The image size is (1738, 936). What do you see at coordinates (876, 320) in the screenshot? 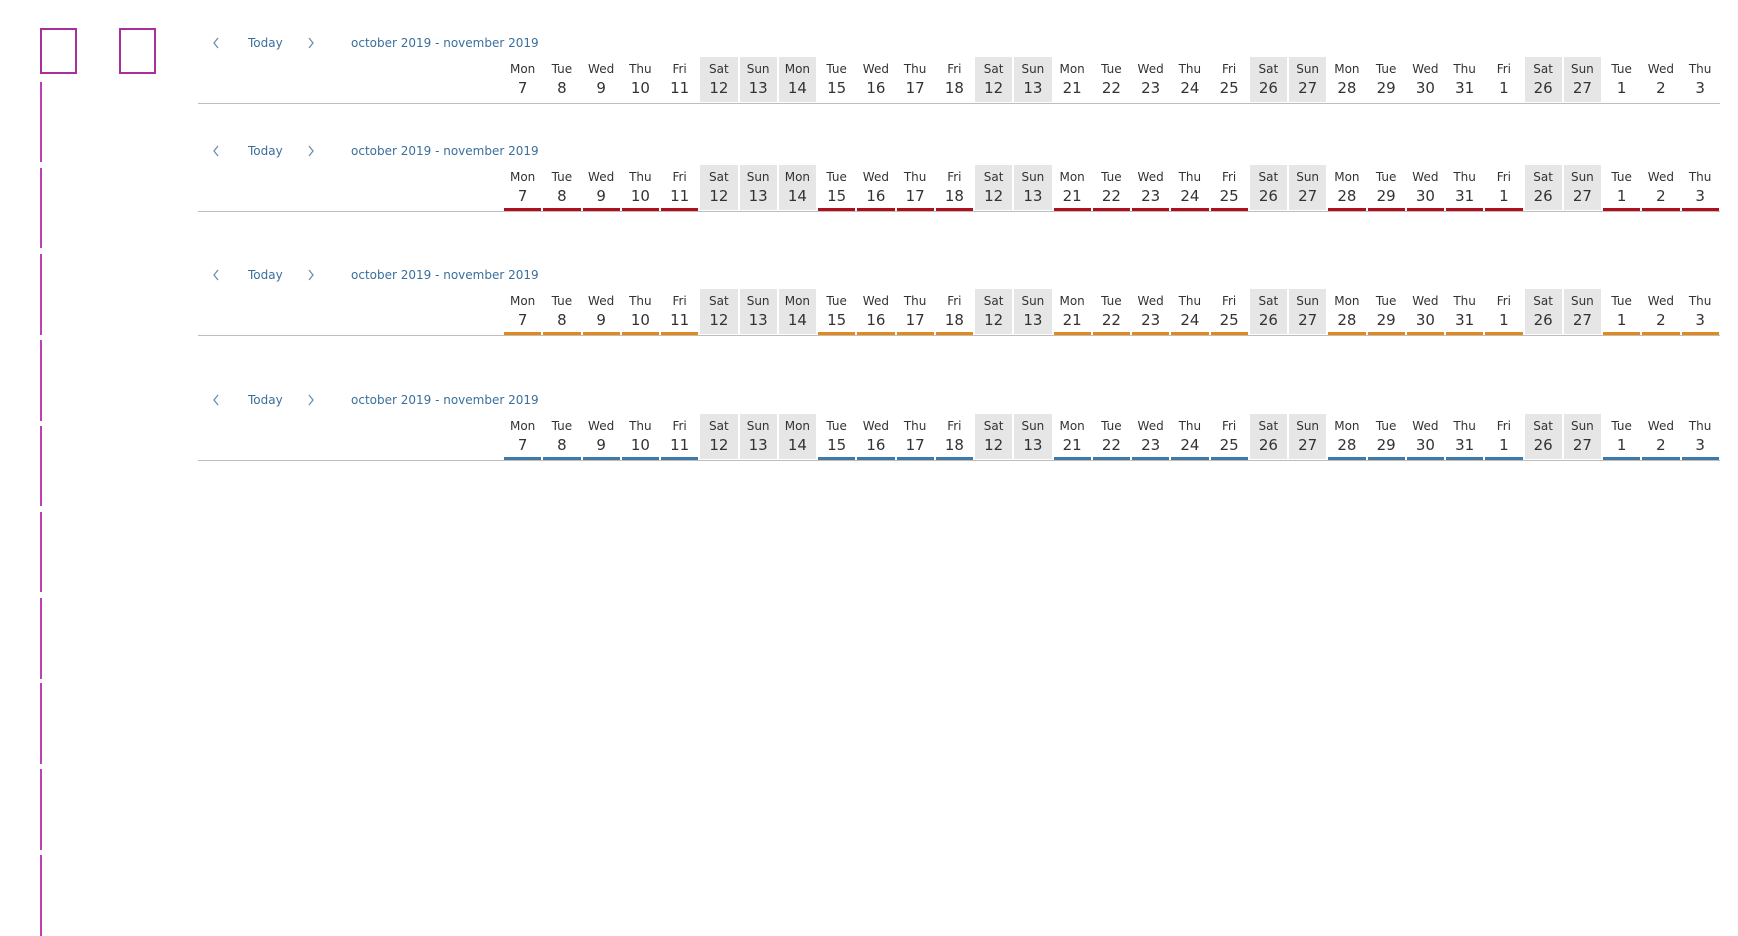
I see `day-date: 16` at bounding box center [876, 320].